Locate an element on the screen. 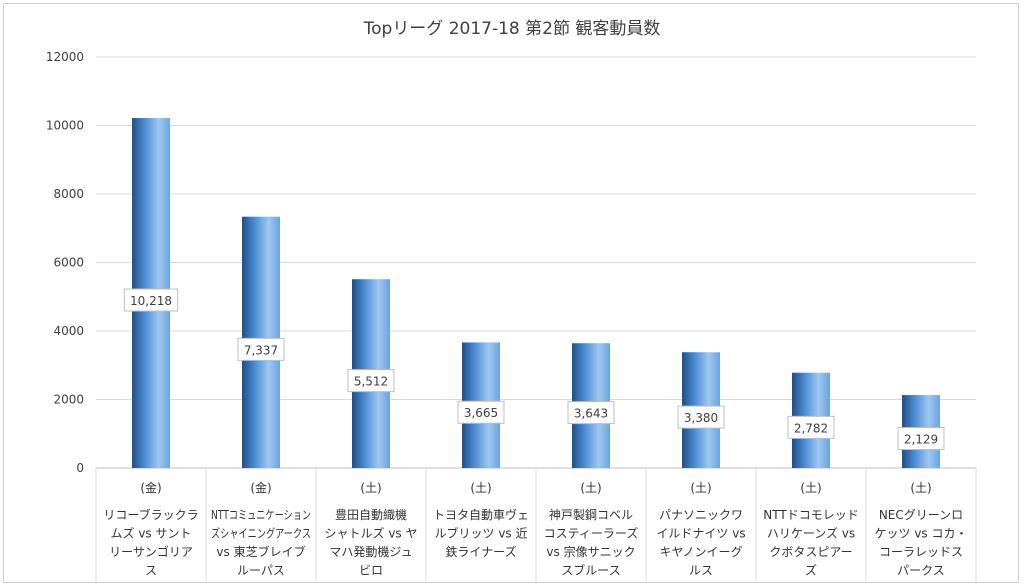 This screenshot has width=1024, height=587. category-label-line: ハリケーンズ vs is located at coordinates (811, 533).